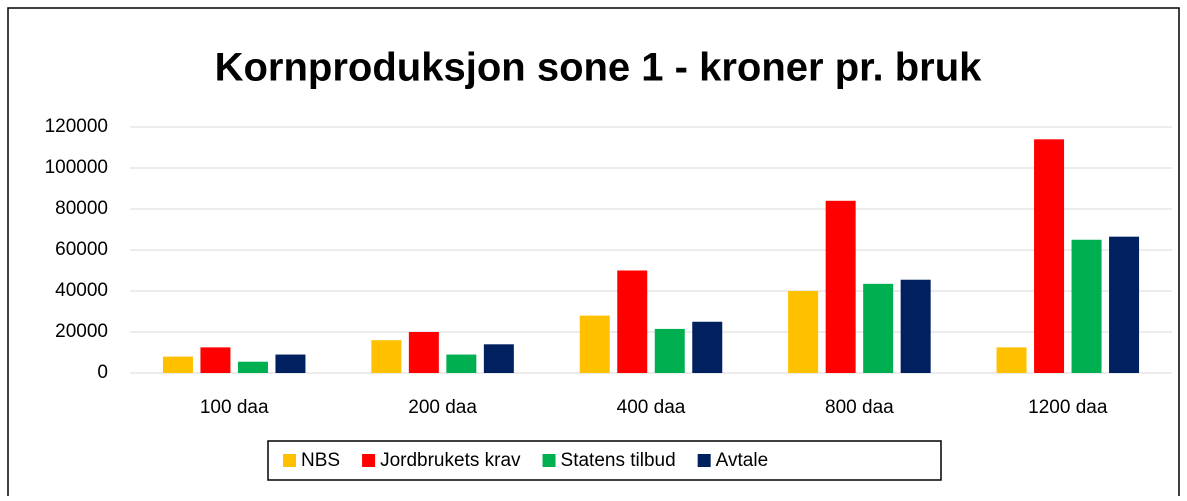 The image size is (1187, 501). What do you see at coordinates (859, 407) in the screenshot?
I see `x-tick-label: 800 daa` at bounding box center [859, 407].